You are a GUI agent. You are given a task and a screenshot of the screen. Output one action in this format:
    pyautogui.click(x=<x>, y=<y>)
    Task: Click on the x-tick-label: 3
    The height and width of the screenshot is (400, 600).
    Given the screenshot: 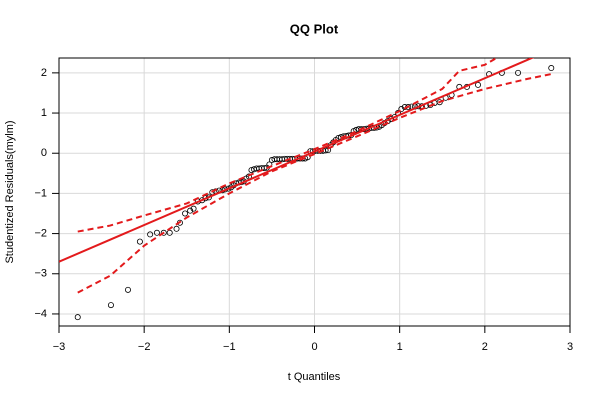 What is the action you would take?
    pyautogui.click(x=570, y=347)
    